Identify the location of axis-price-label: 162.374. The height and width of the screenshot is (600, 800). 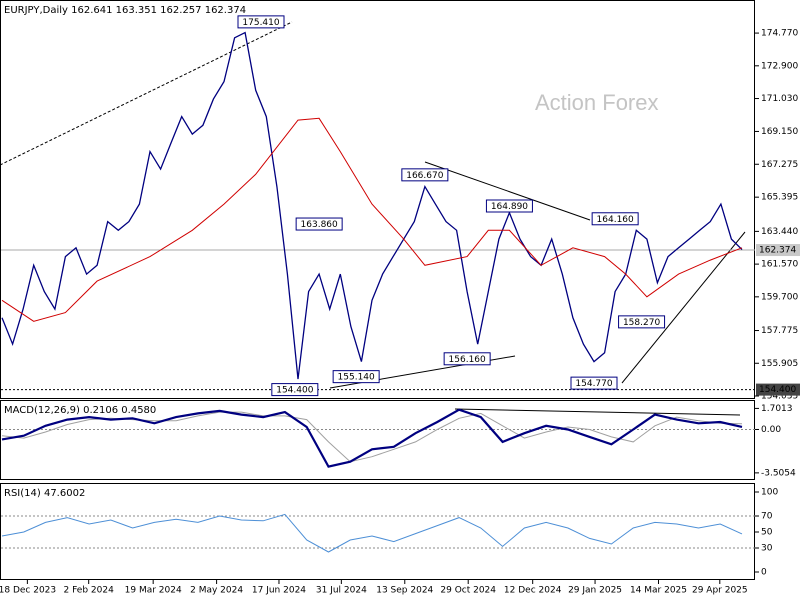
(777, 251).